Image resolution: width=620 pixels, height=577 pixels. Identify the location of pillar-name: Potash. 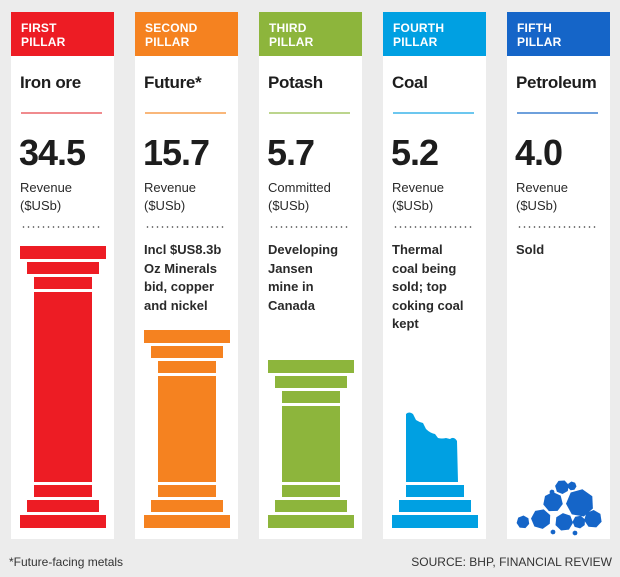
(295, 82).